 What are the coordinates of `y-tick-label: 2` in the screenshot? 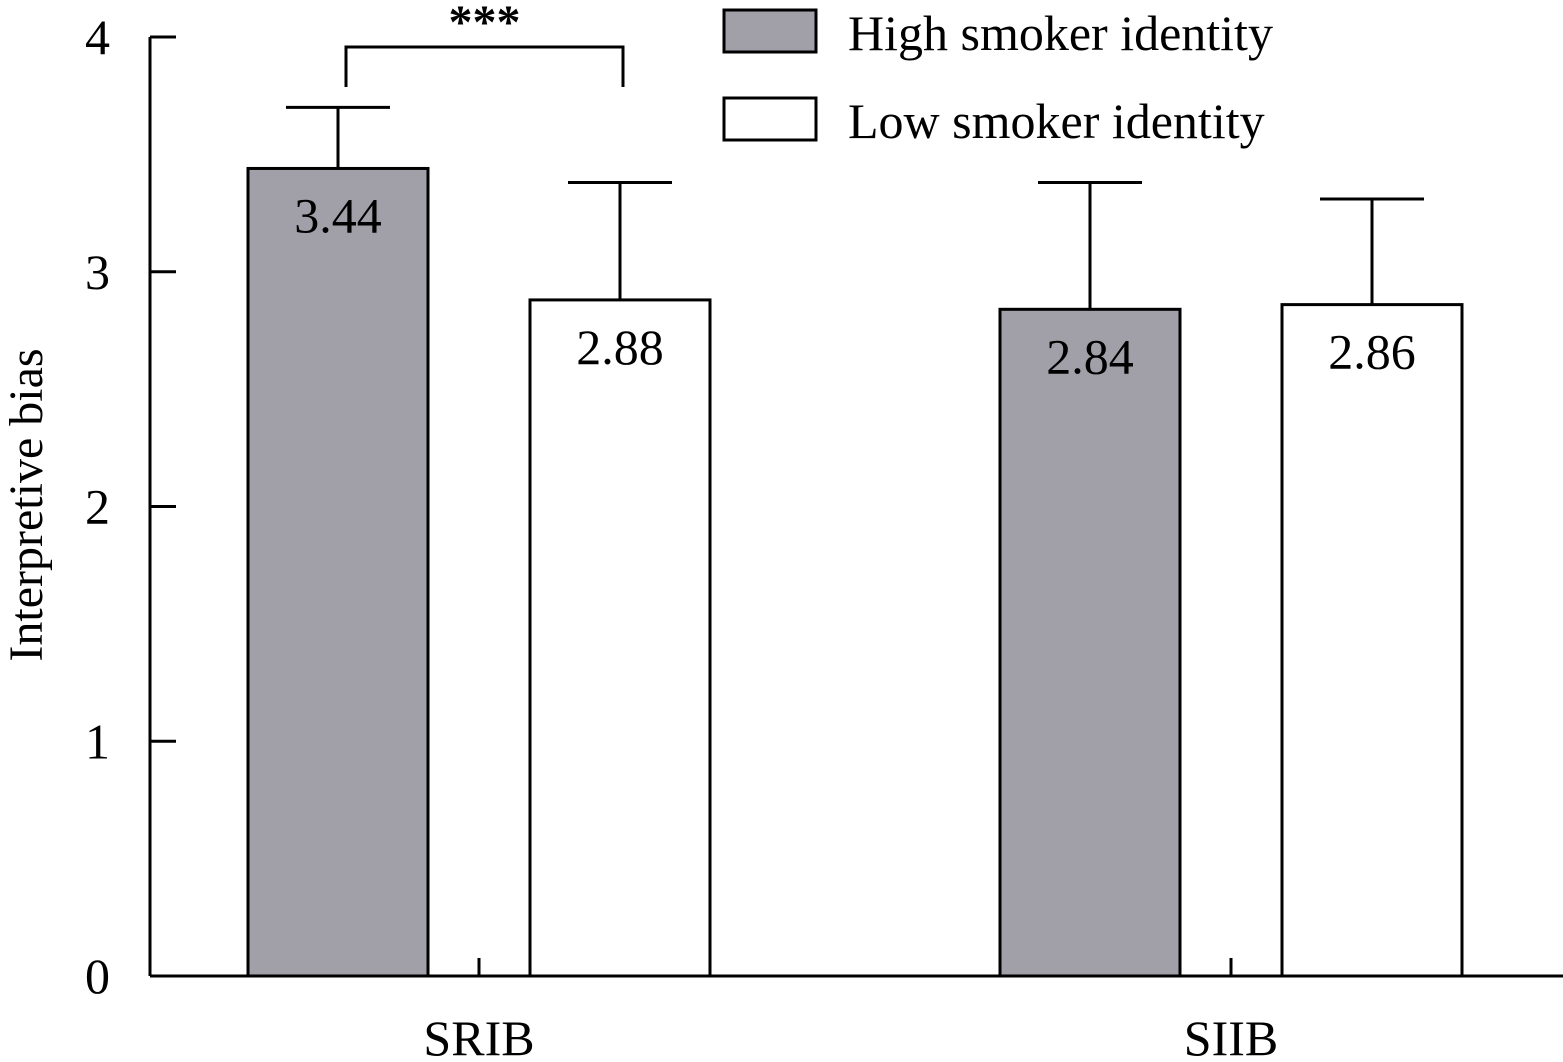 It's located at (97, 507).